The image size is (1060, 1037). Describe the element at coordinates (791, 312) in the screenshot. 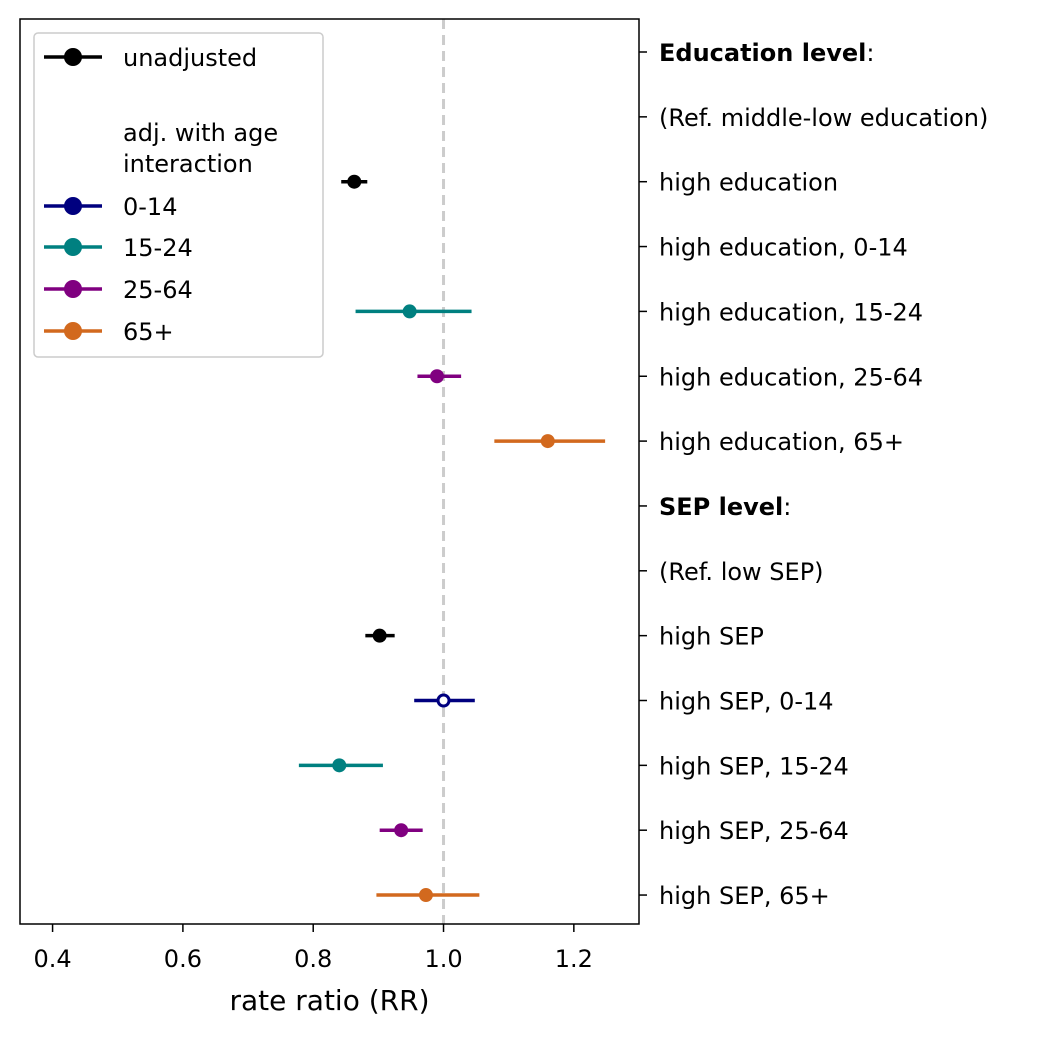

I see `row-label: high education, 15-24` at that location.